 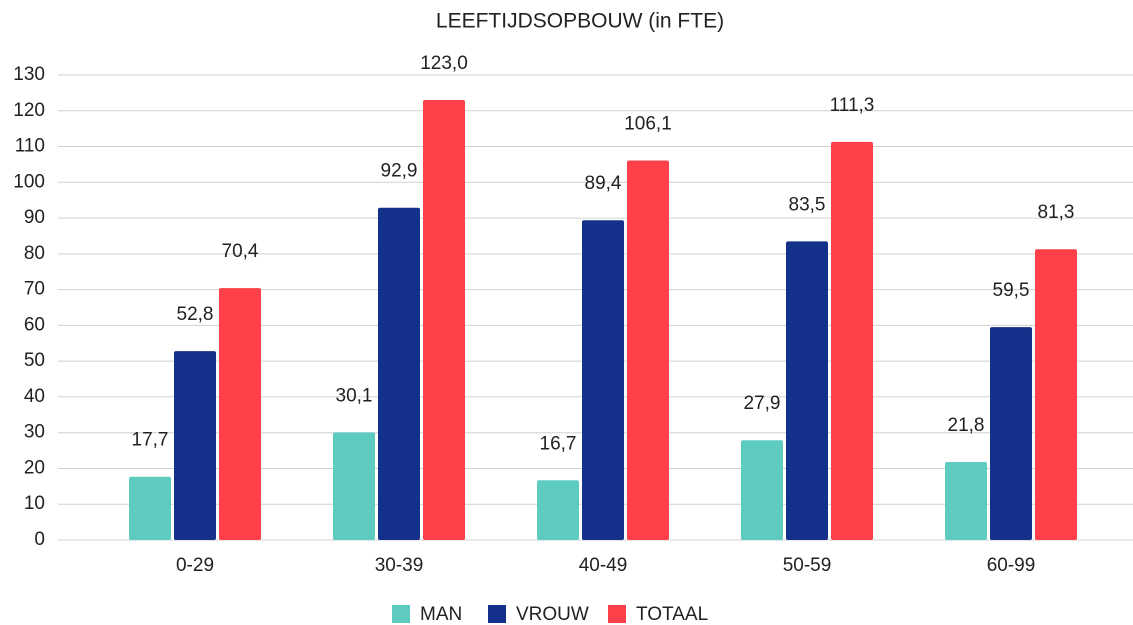 I want to click on data-label: 21,8, so click(x=966, y=425).